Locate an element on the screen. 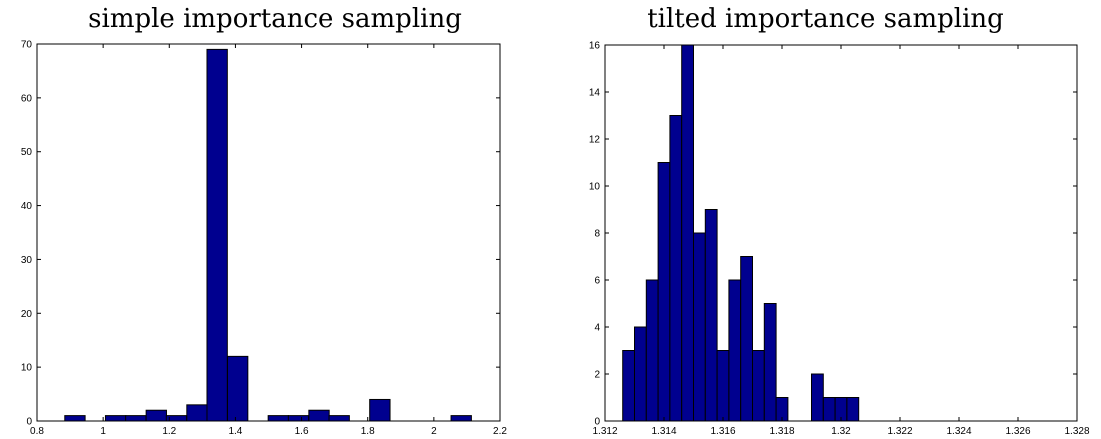 This screenshot has height=439, width=1101. y-tick-label: 4 is located at coordinates (597, 328).